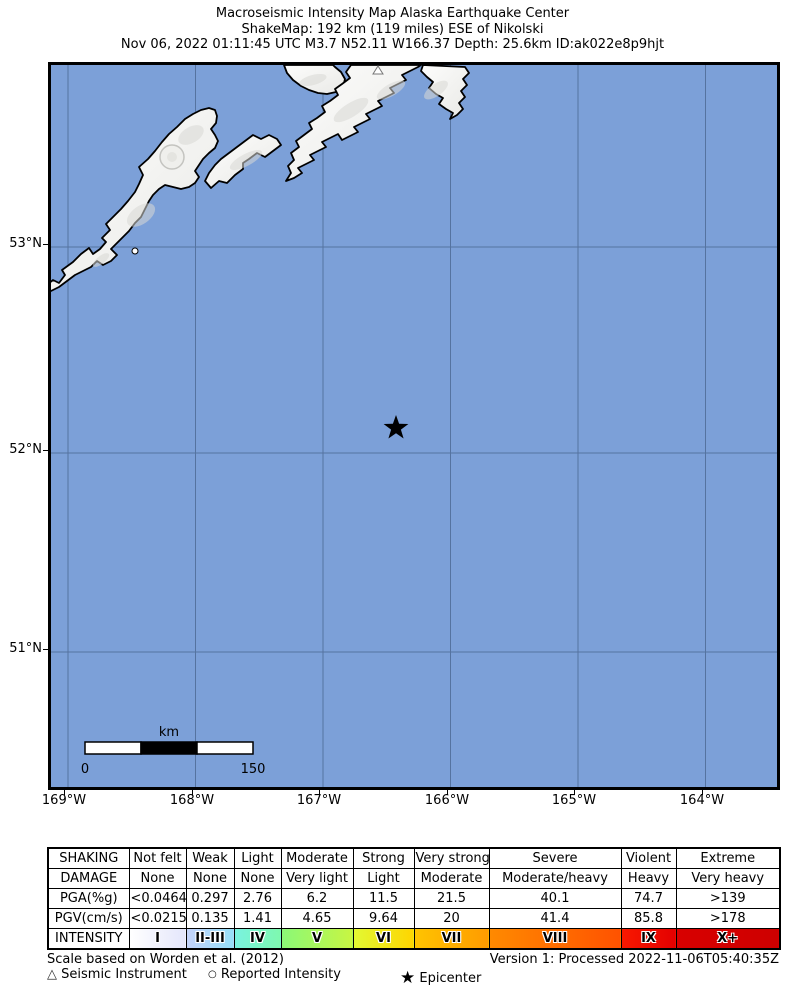  I want to click on legend-cell: 9.64, so click(383, 918).